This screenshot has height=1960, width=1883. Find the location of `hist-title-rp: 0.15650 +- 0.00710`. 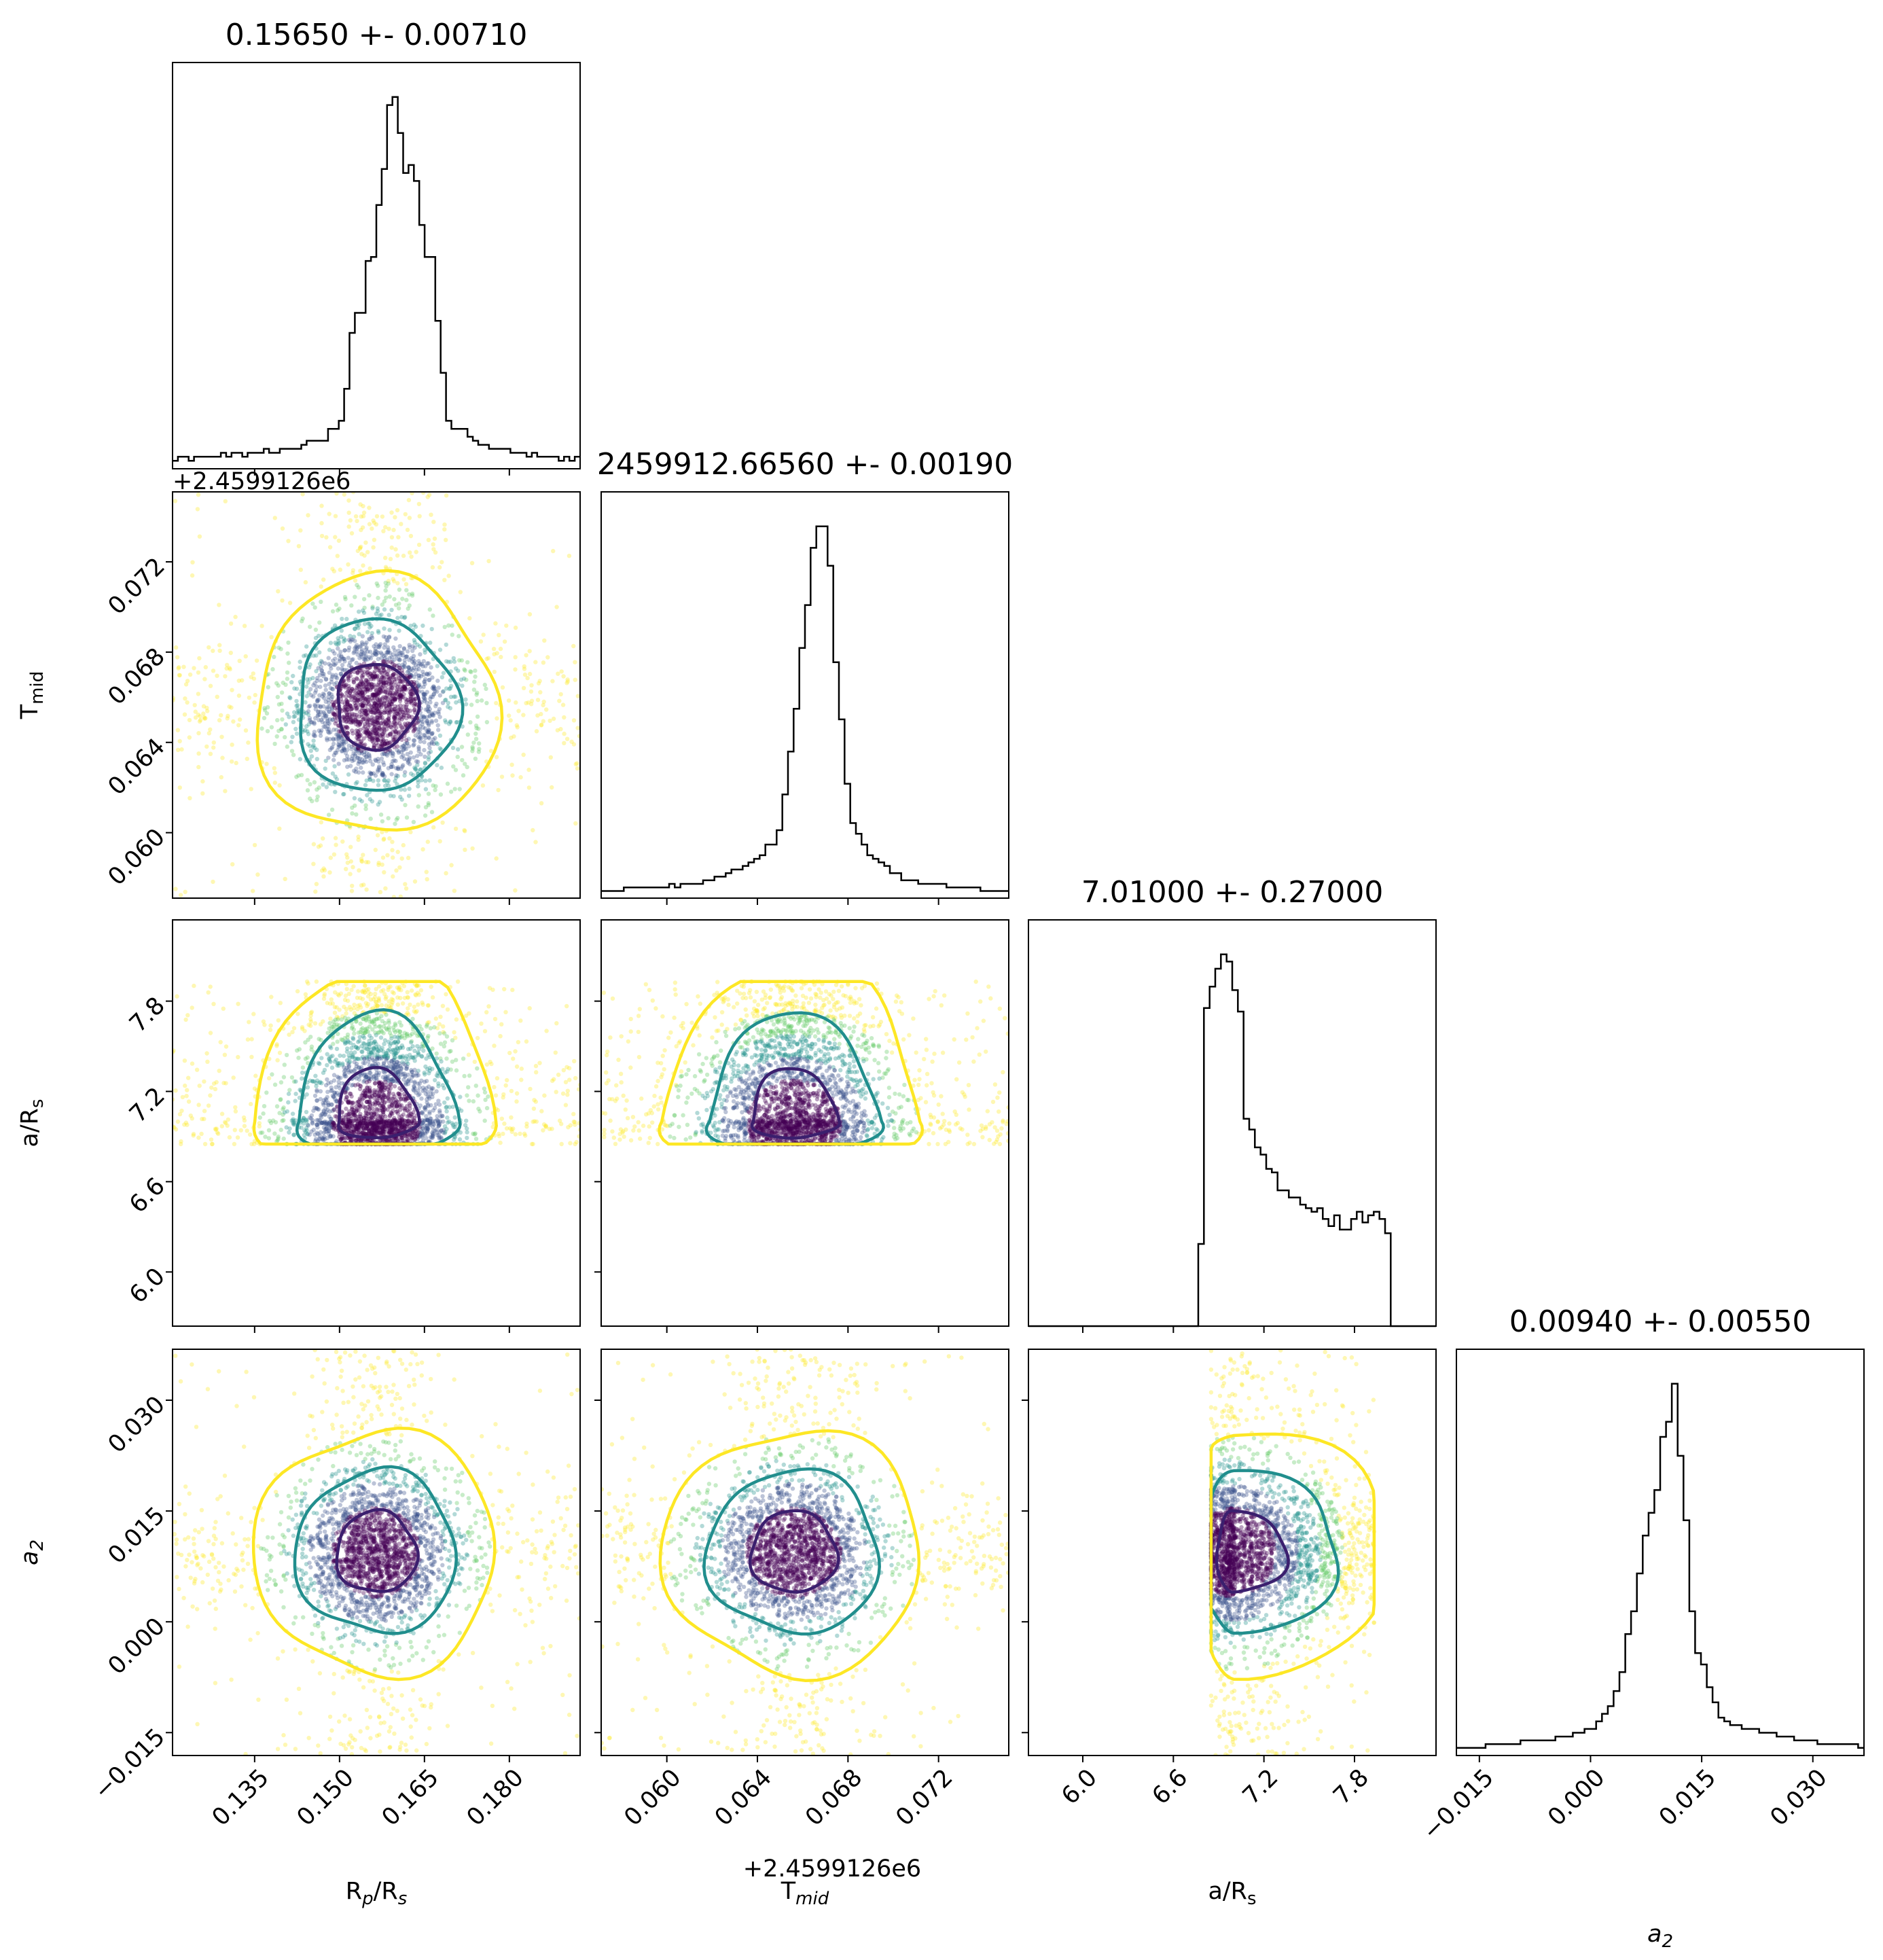

hist-title-rp: 0.15650 +- 0.00710 is located at coordinates (377, 35).